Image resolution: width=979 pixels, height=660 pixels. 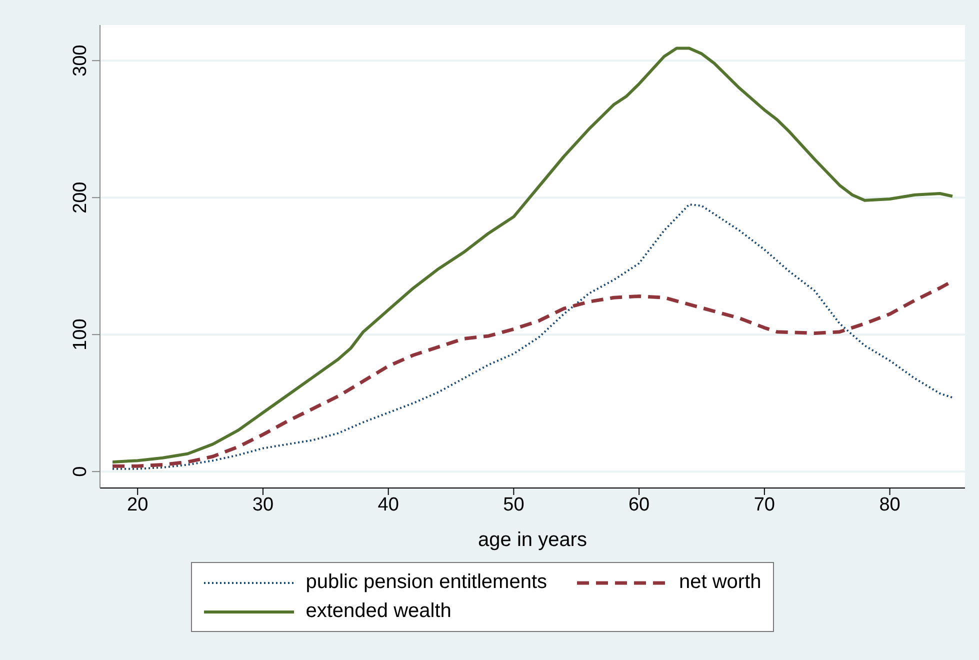 What do you see at coordinates (513, 505) in the screenshot?
I see `x-tick-label: 50` at bounding box center [513, 505].